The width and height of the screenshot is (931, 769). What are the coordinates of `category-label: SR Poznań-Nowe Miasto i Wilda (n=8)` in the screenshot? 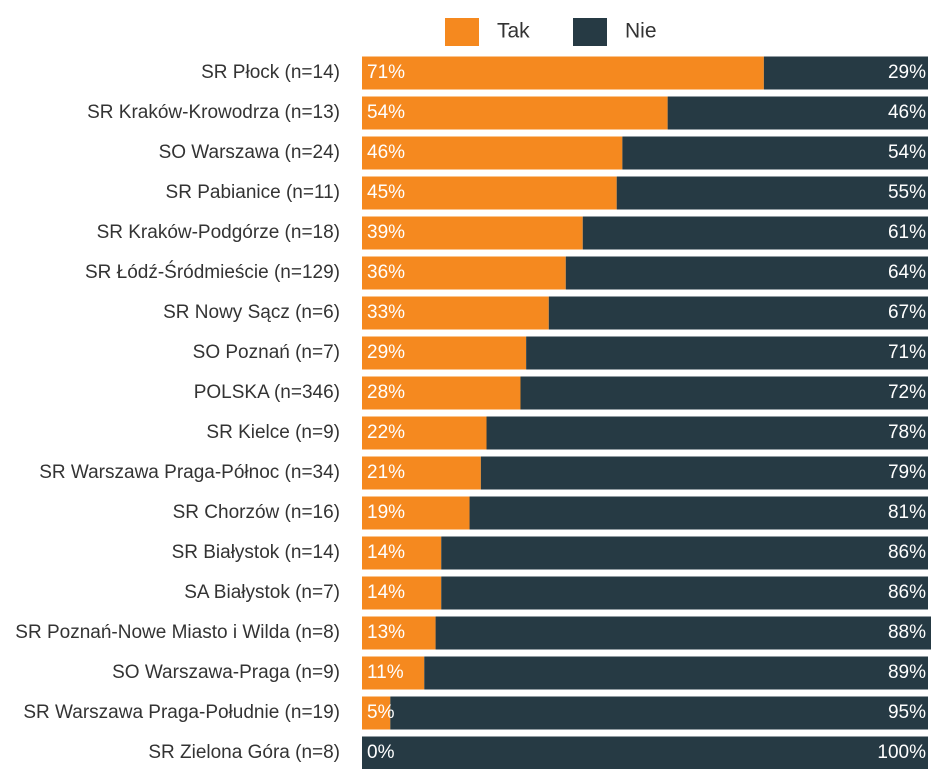 It's located at (177, 632).